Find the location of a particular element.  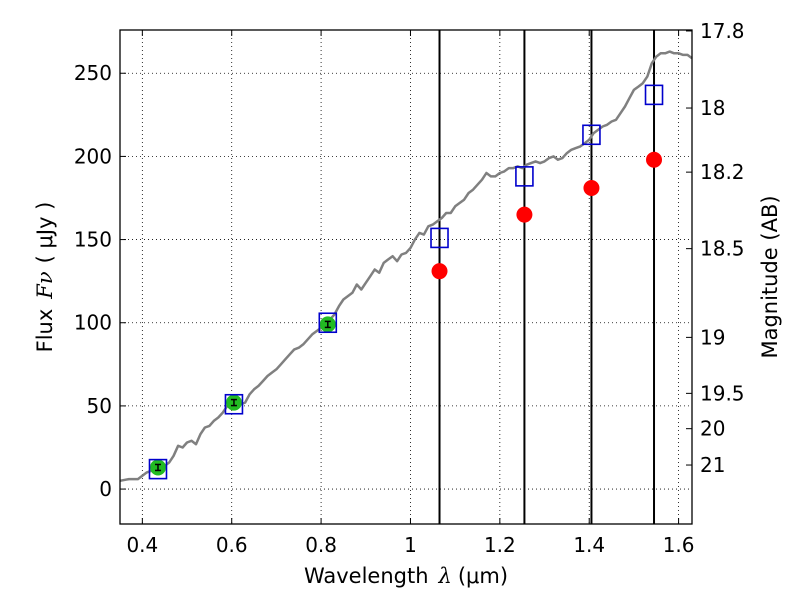

y-tick-label: 0 is located at coordinates (105, 489).